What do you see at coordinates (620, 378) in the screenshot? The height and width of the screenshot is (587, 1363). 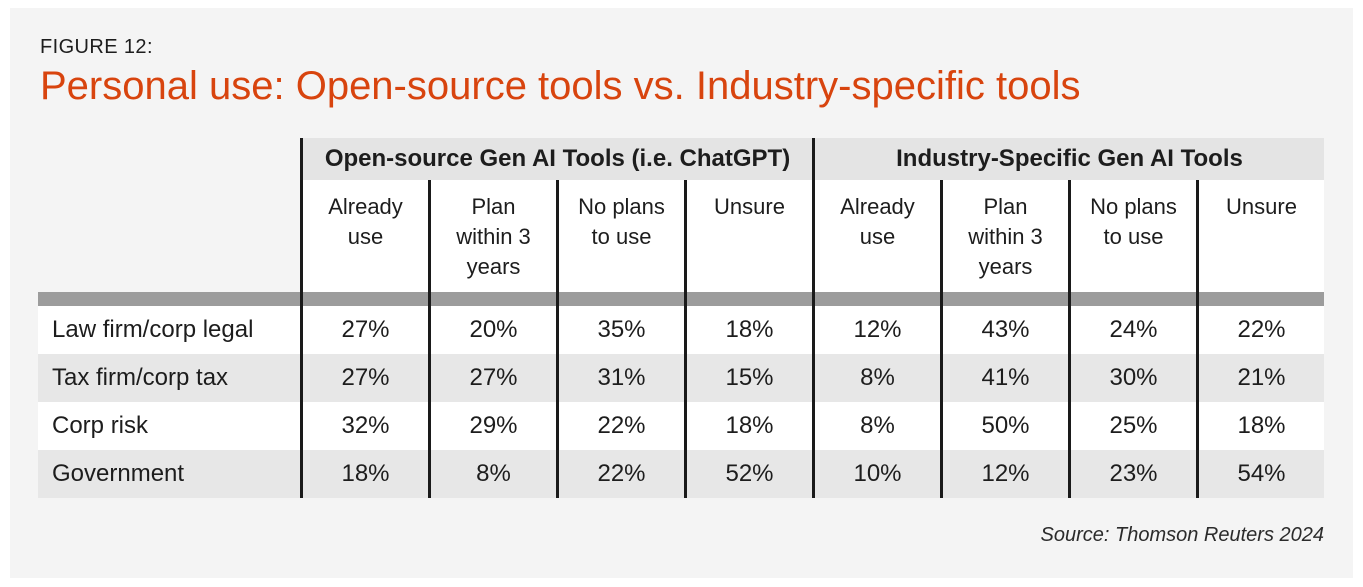 I see `data-cell: 31%` at bounding box center [620, 378].